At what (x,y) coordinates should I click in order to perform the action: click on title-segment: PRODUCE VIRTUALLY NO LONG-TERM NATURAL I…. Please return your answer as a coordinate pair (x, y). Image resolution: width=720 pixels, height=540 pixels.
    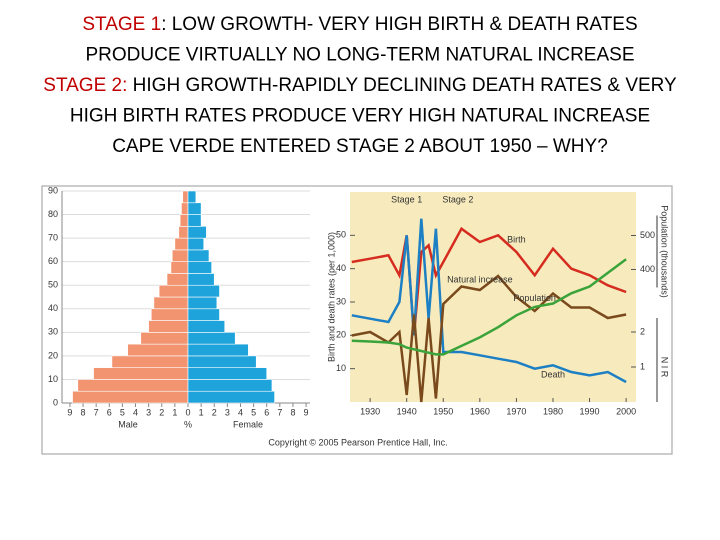
    Looking at the image, I should click on (360, 55).